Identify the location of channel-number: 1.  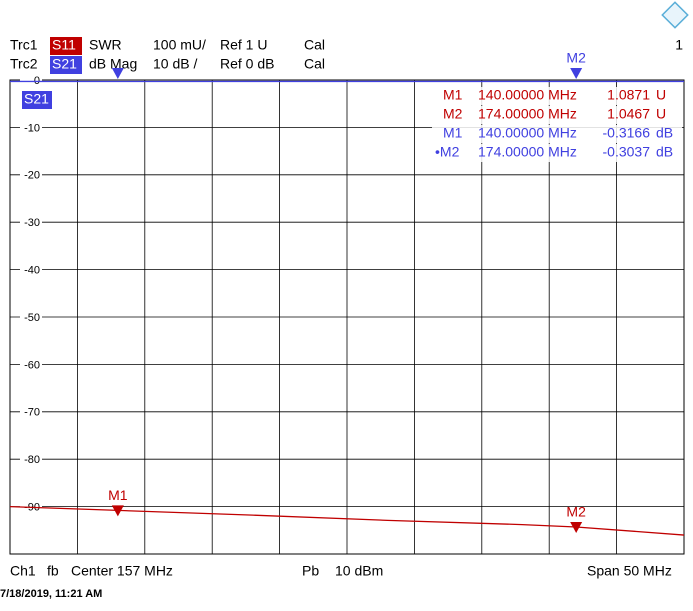
(679, 45).